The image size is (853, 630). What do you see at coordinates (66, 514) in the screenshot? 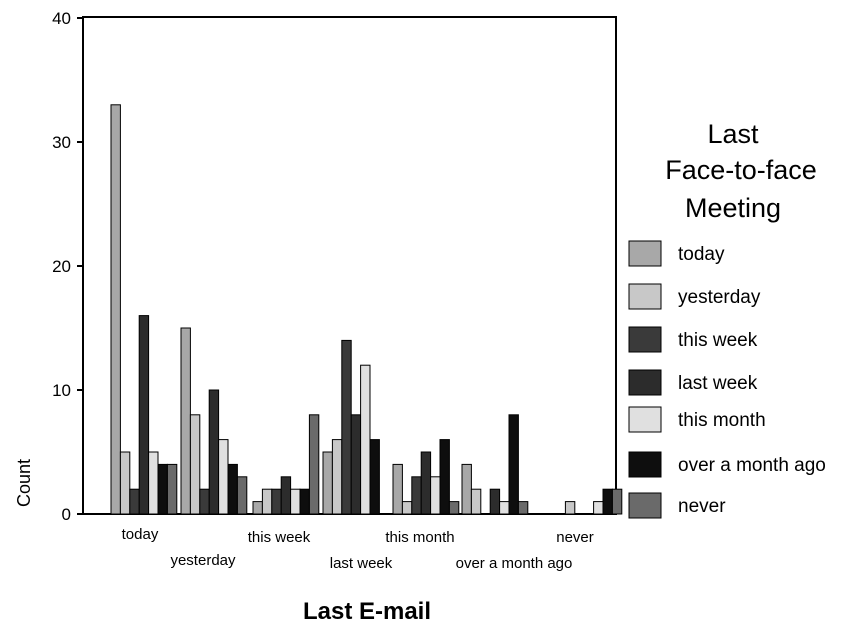
I see `y-tick-label: 0` at bounding box center [66, 514].